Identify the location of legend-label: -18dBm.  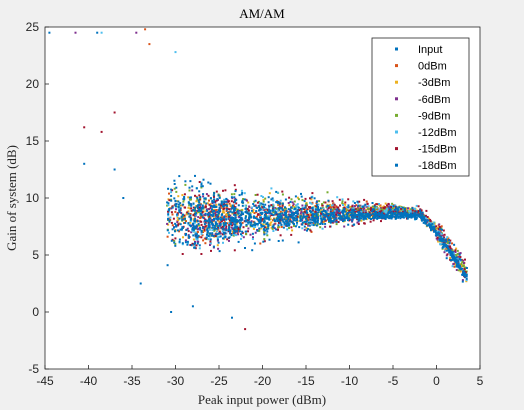
(437, 166).